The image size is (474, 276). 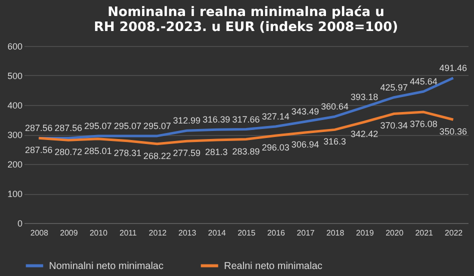 What do you see at coordinates (306, 233) in the screenshot?
I see `x-tick-label: 2017` at bounding box center [306, 233].